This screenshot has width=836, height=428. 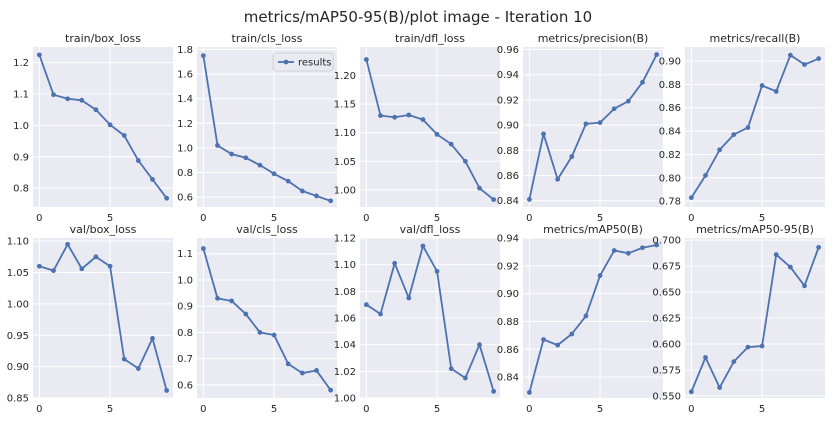 I want to click on subplot-title: val/cls_loss, so click(x=267, y=229).